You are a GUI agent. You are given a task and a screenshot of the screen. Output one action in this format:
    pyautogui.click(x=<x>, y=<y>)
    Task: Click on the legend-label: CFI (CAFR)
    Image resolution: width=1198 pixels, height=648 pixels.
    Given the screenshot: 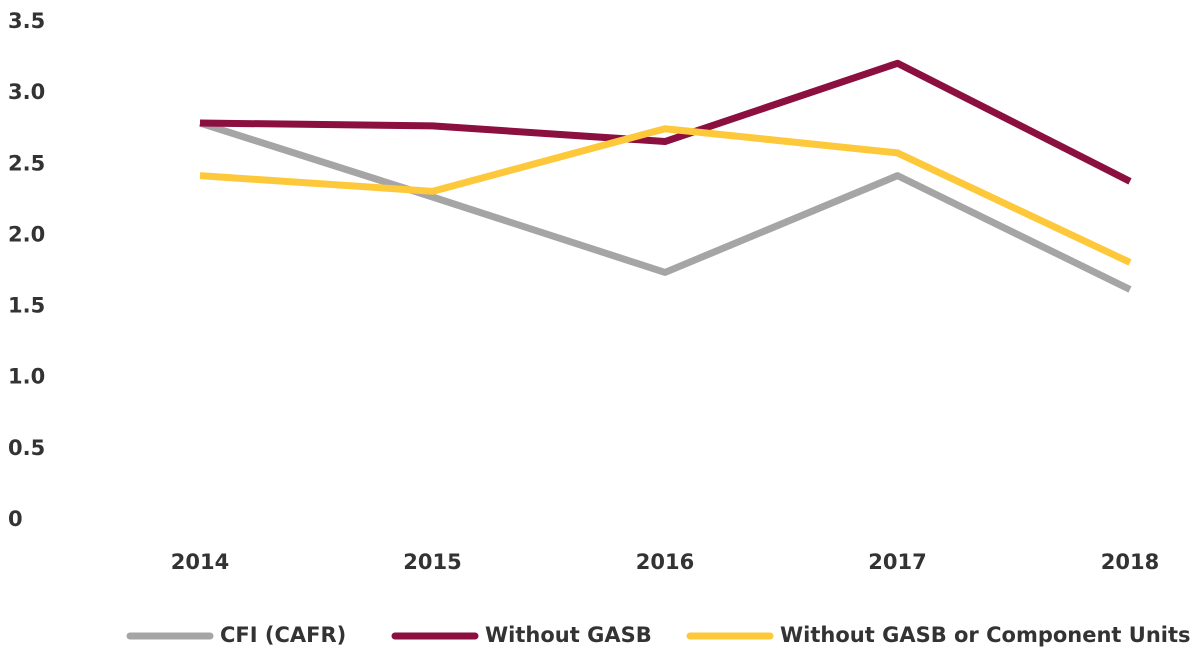 What is the action you would take?
    pyautogui.click(x=283, y=635)
    